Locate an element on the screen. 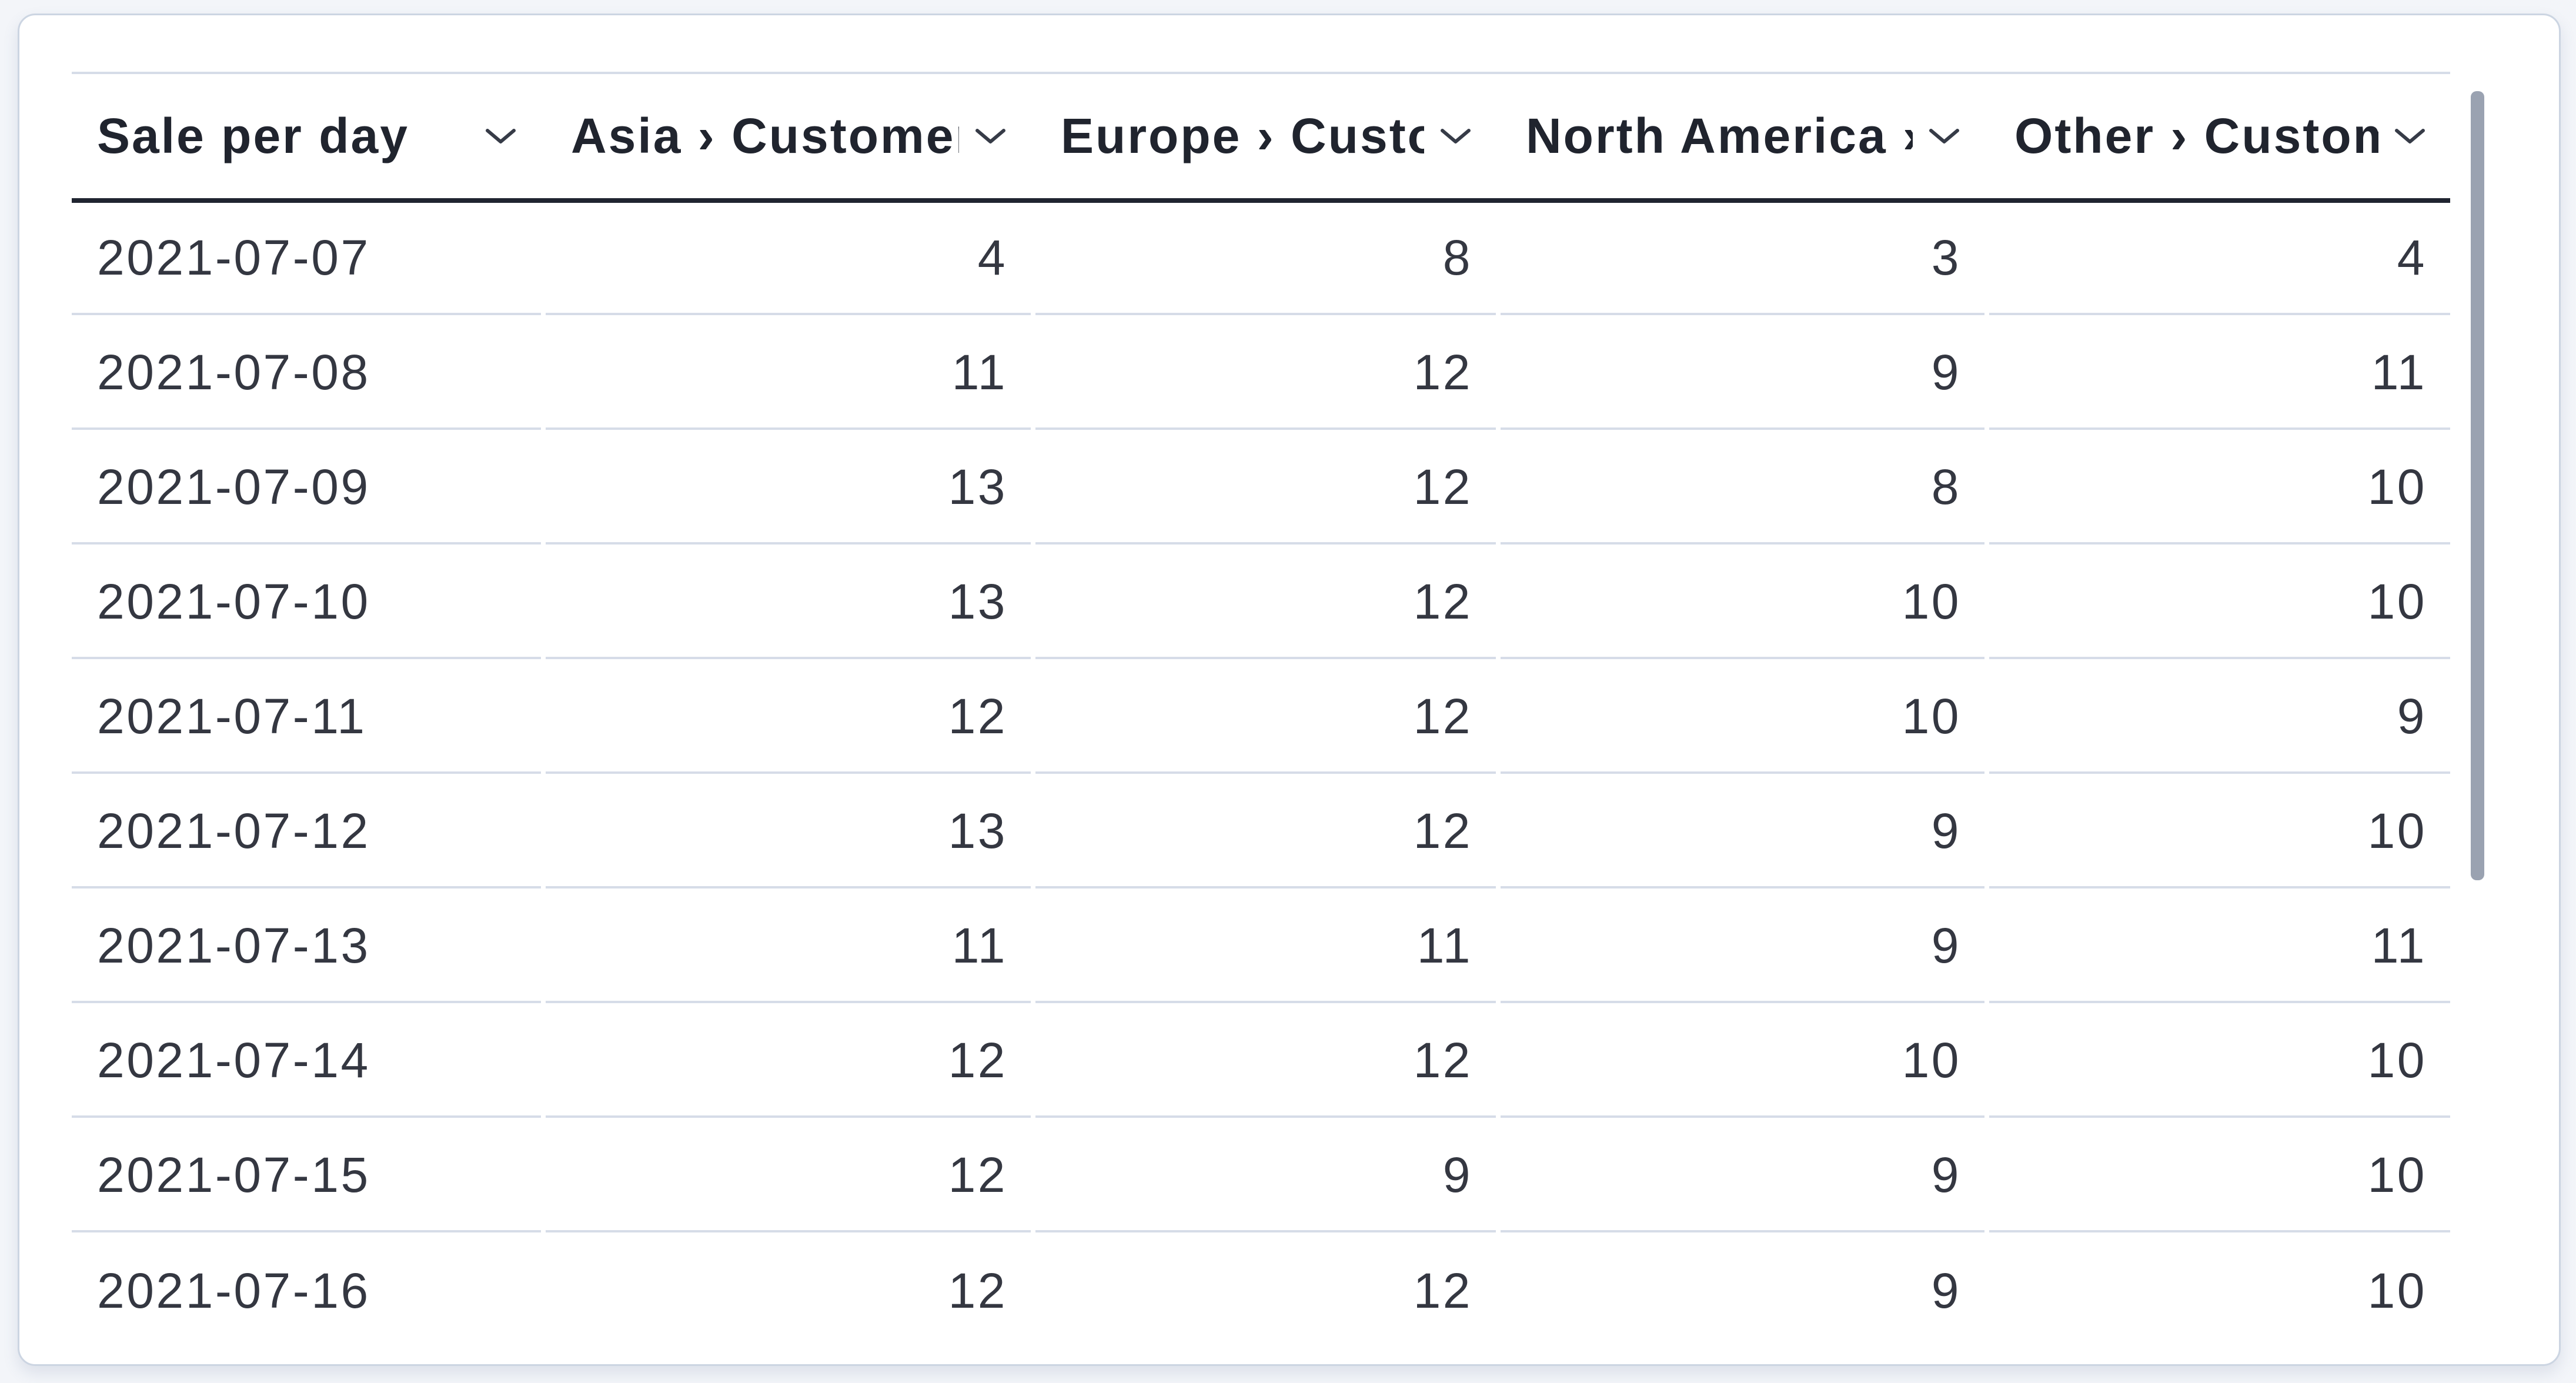 The image size is (2576, 1383). table-row: 2021-07-10 13 12 10 10 is located at coordinates (1261, 604).